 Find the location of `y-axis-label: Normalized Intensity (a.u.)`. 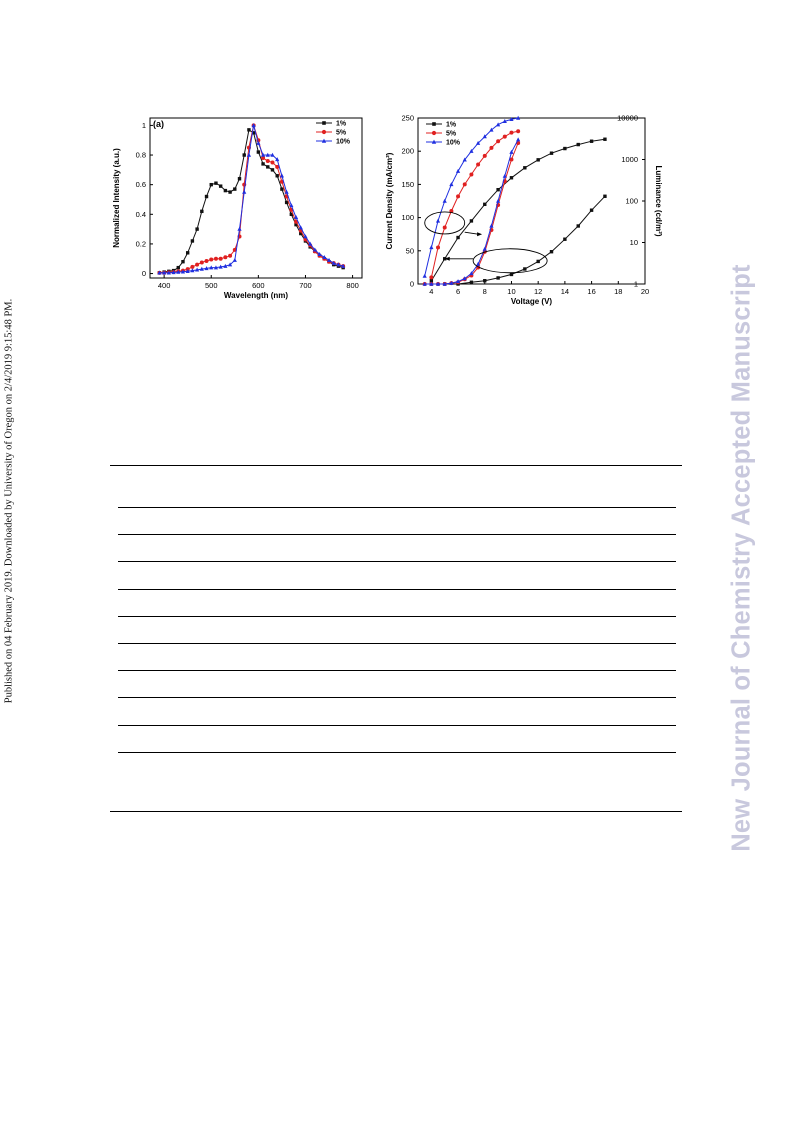

y-axis-label: Normalized Intensity (a.u.) is located at coordinates (116, 198).